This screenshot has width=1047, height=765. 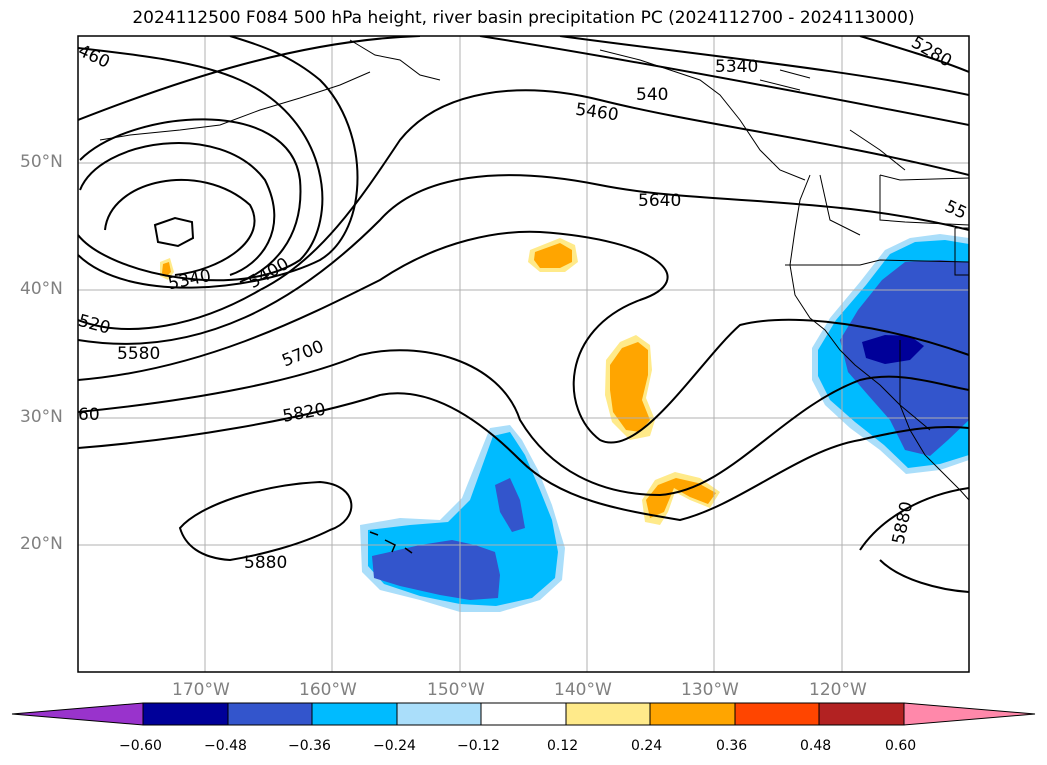 I want to click on colorbar-tick-label: −0.12, so click(x=478, y=746).